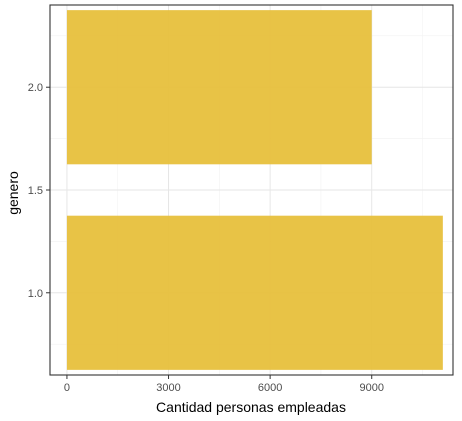 The image size is (462, 421). What do you see at coordinates (251, 407) in the screenshot?
I see `x-axis-title: Cantidad personas empleadas` at bounding box center [251, 407].